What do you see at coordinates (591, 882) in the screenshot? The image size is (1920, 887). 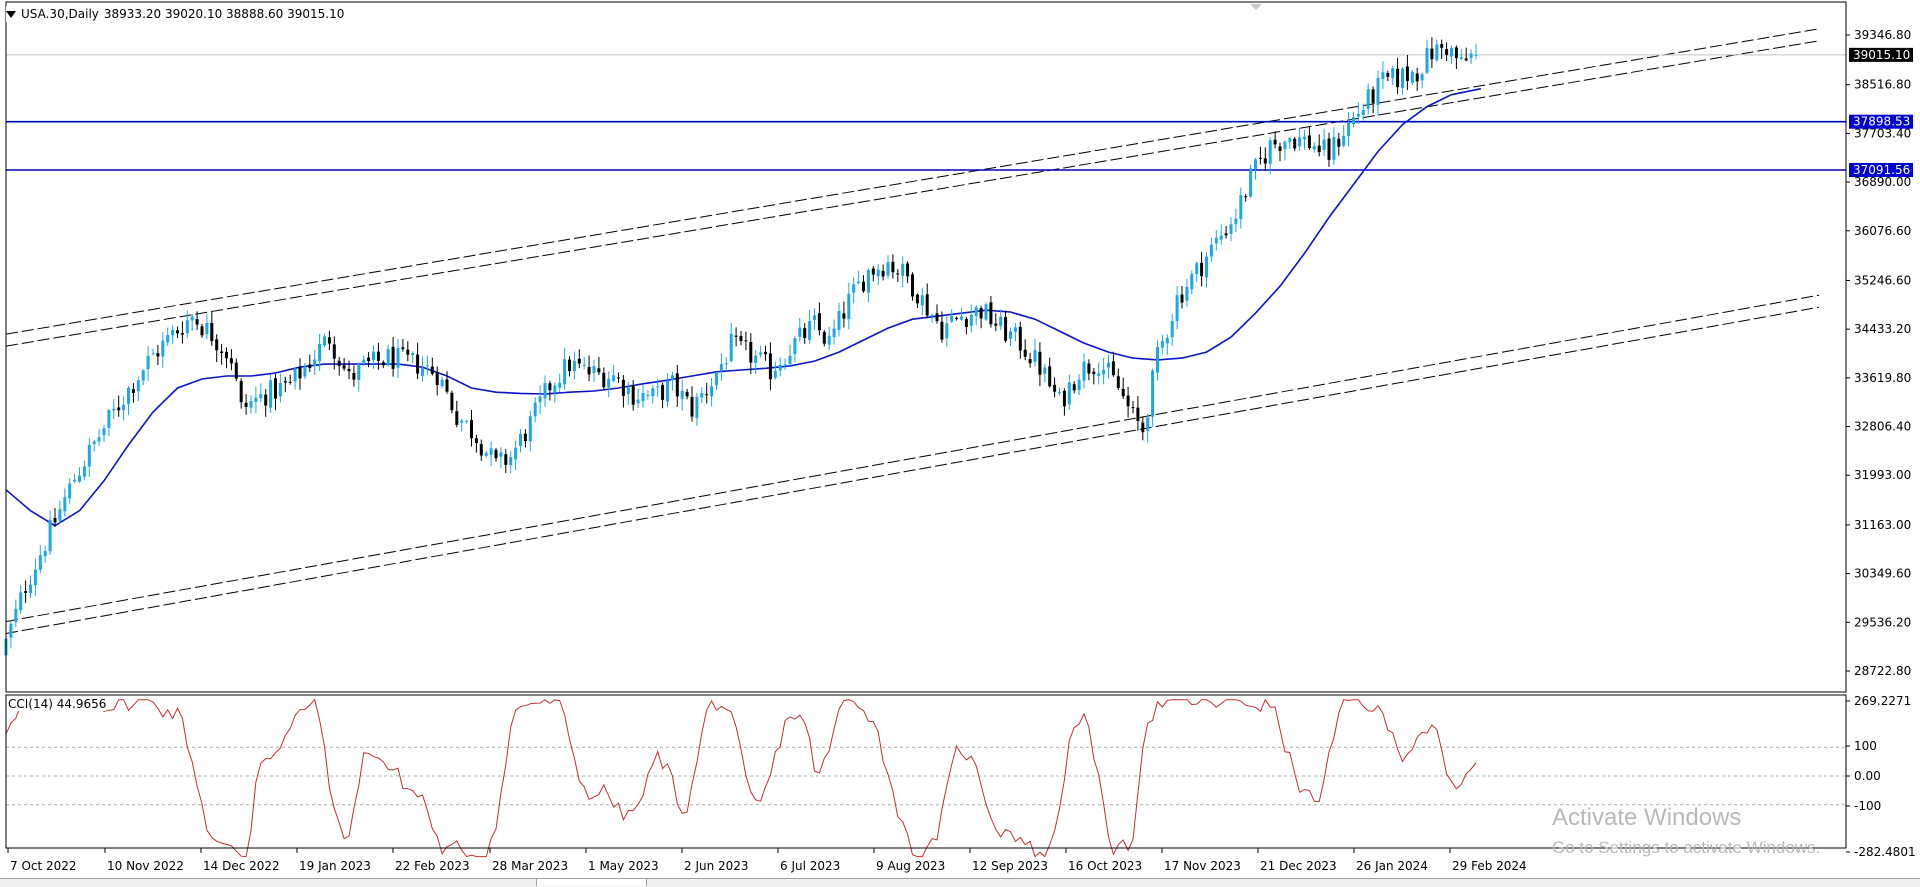 I see `chart-tab-active` at bounding box center [591, 882].